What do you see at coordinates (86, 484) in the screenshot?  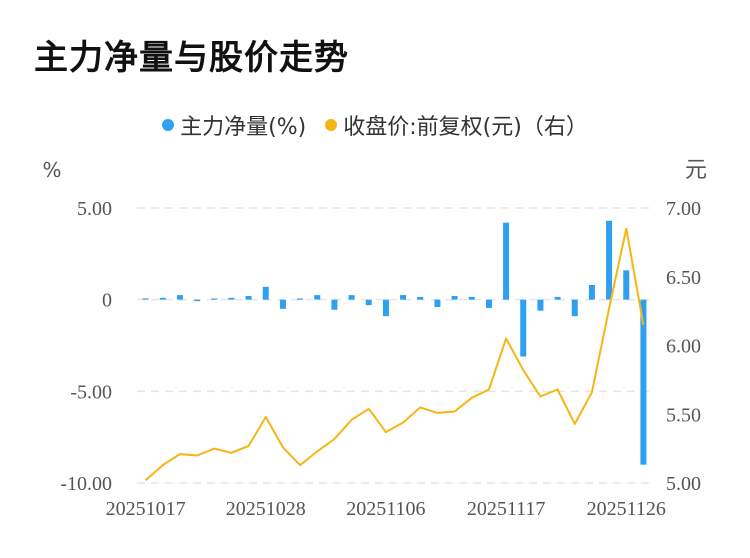 I see `left-tick-label: -10.00` at bounding box center [86, 484].